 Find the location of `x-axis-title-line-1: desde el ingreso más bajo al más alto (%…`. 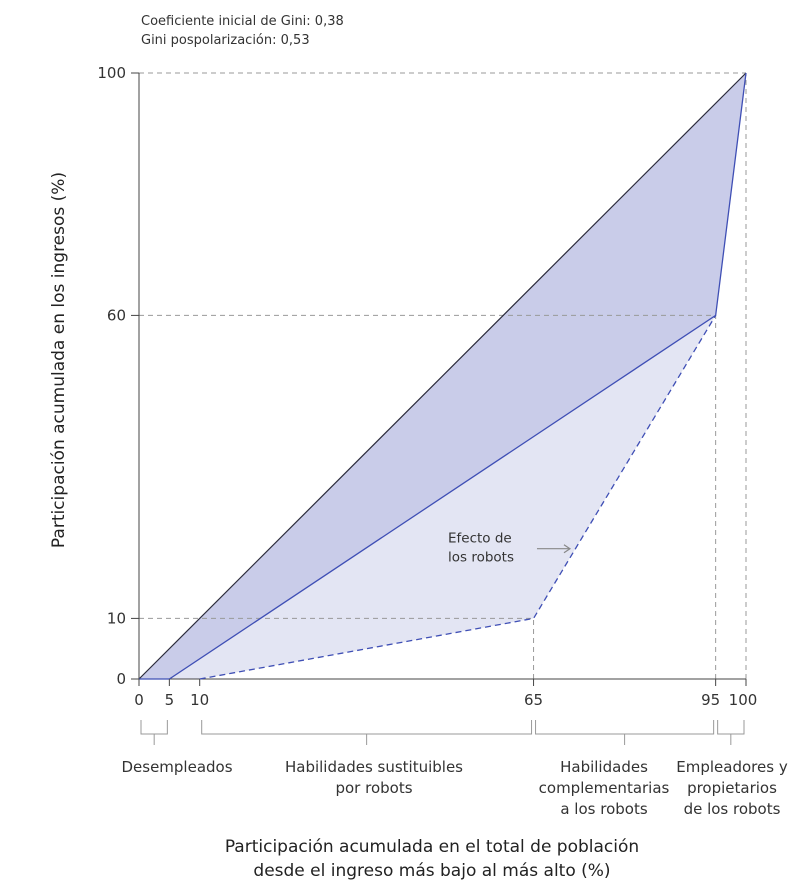

x-axis-title-line-1: desde el ingreso más bajo al más alto (%… is located at coordinates (431, 871).